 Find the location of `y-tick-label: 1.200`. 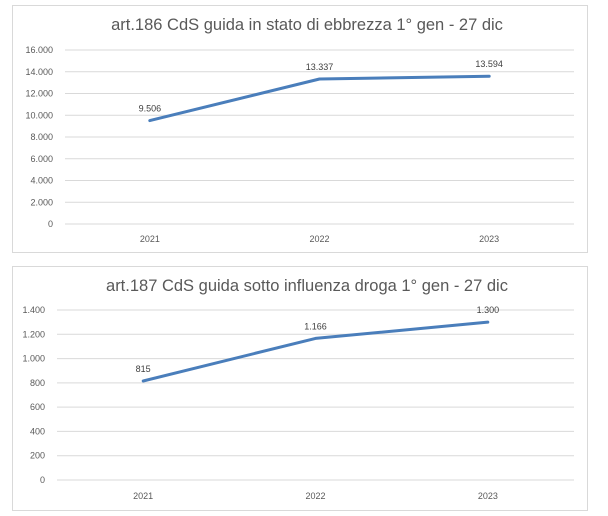

y-tick-label: 1.200 is located at coordinates (33, 334).